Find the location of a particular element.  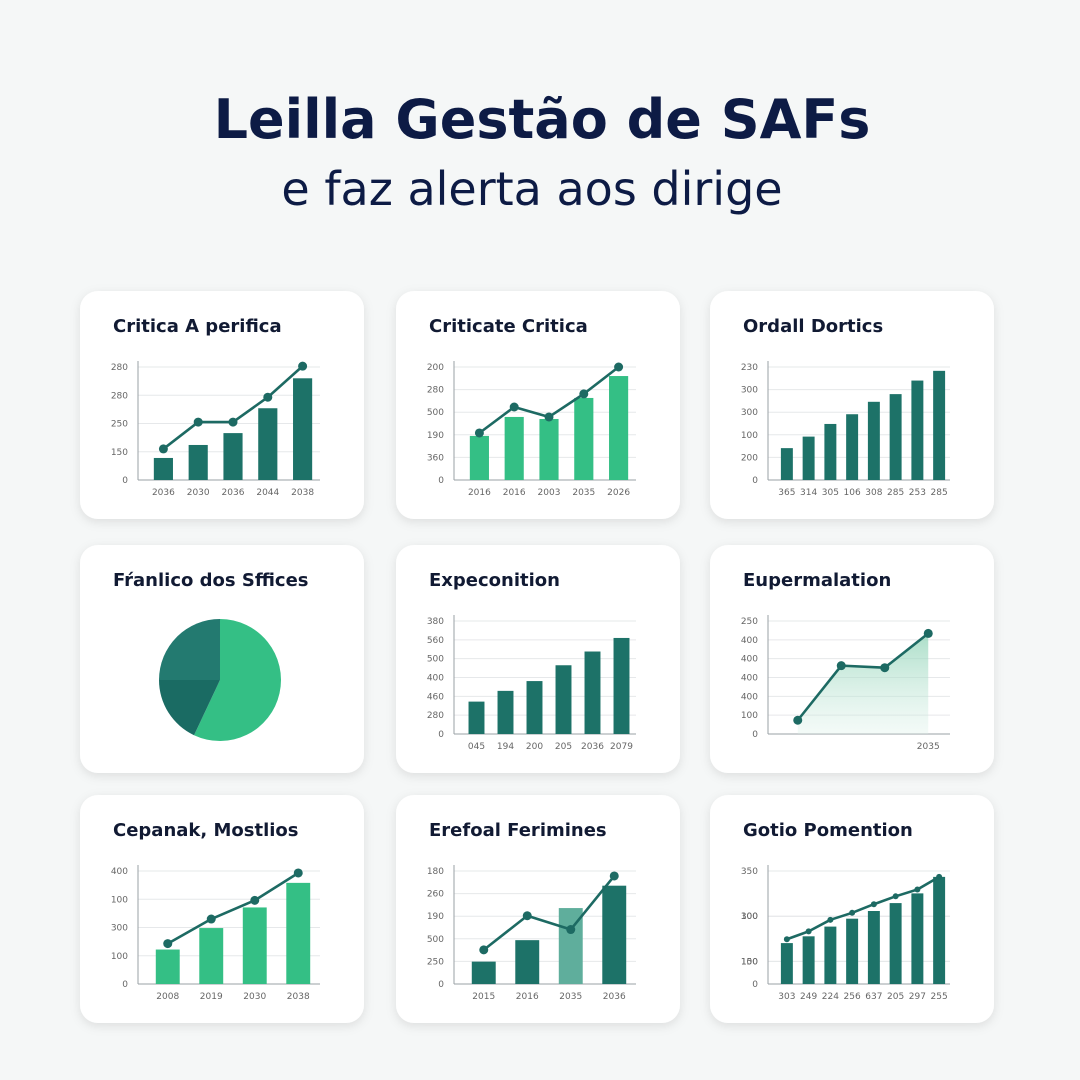

x-tick-label: 200 is located at coordinates (534, 747).